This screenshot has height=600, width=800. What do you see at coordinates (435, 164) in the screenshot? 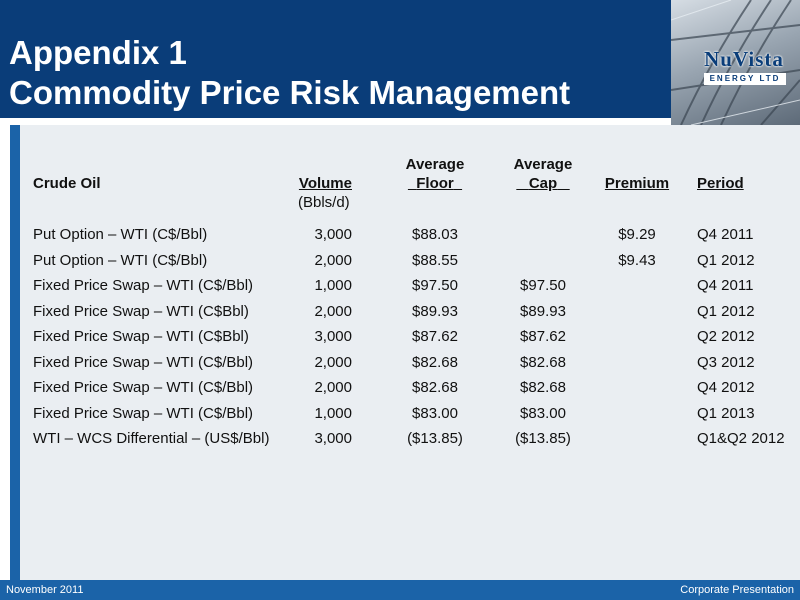
I see `header-floor-top: Average` at bounding box center [435, 164].